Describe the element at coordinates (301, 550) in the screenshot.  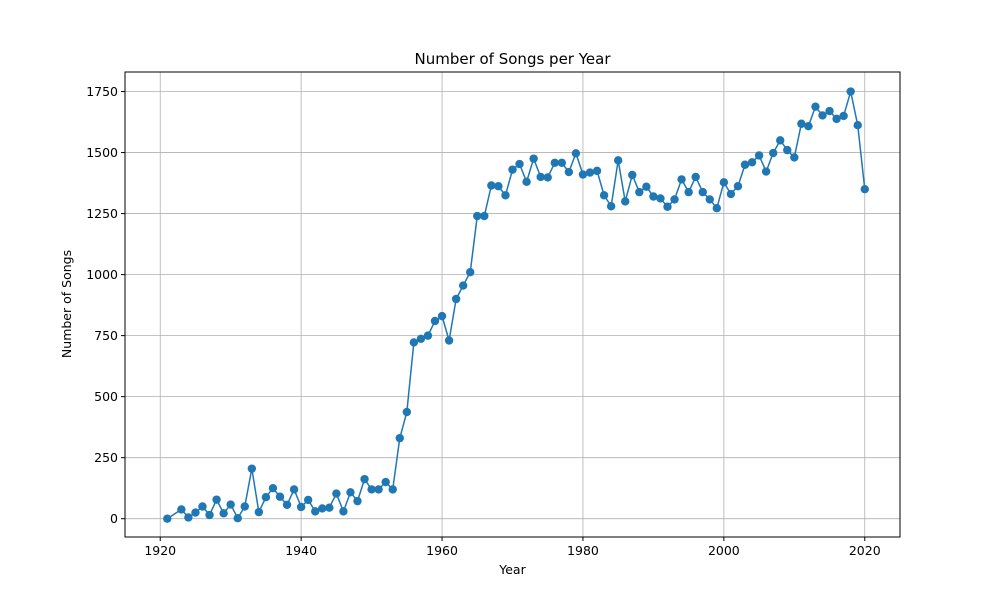
I see `x-tick-label: 1940` at that location.